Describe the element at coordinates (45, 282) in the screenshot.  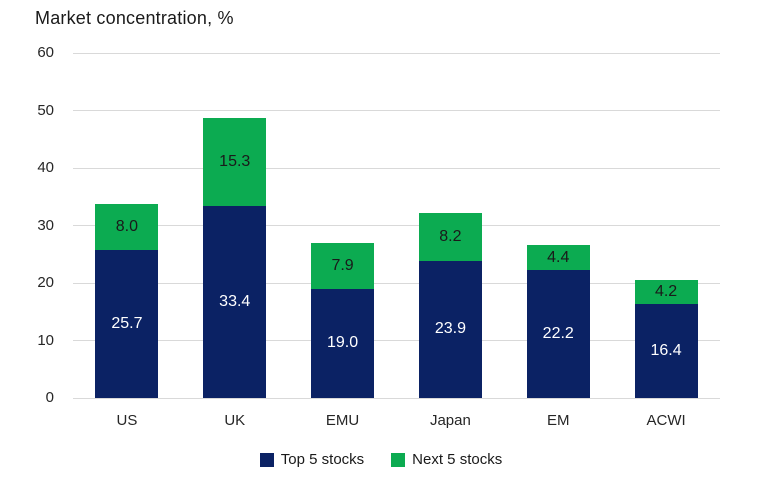
I see `y-axis-tick-label: 20` at that location.